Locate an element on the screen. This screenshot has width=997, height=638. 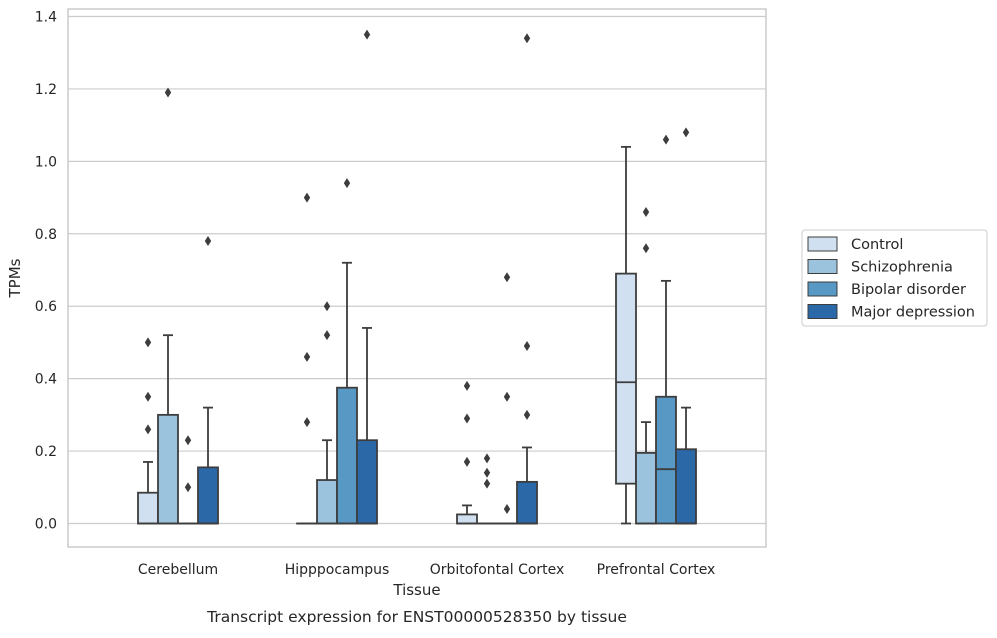
y-tick-label: 0.6 is located at coordinates (46, 307).